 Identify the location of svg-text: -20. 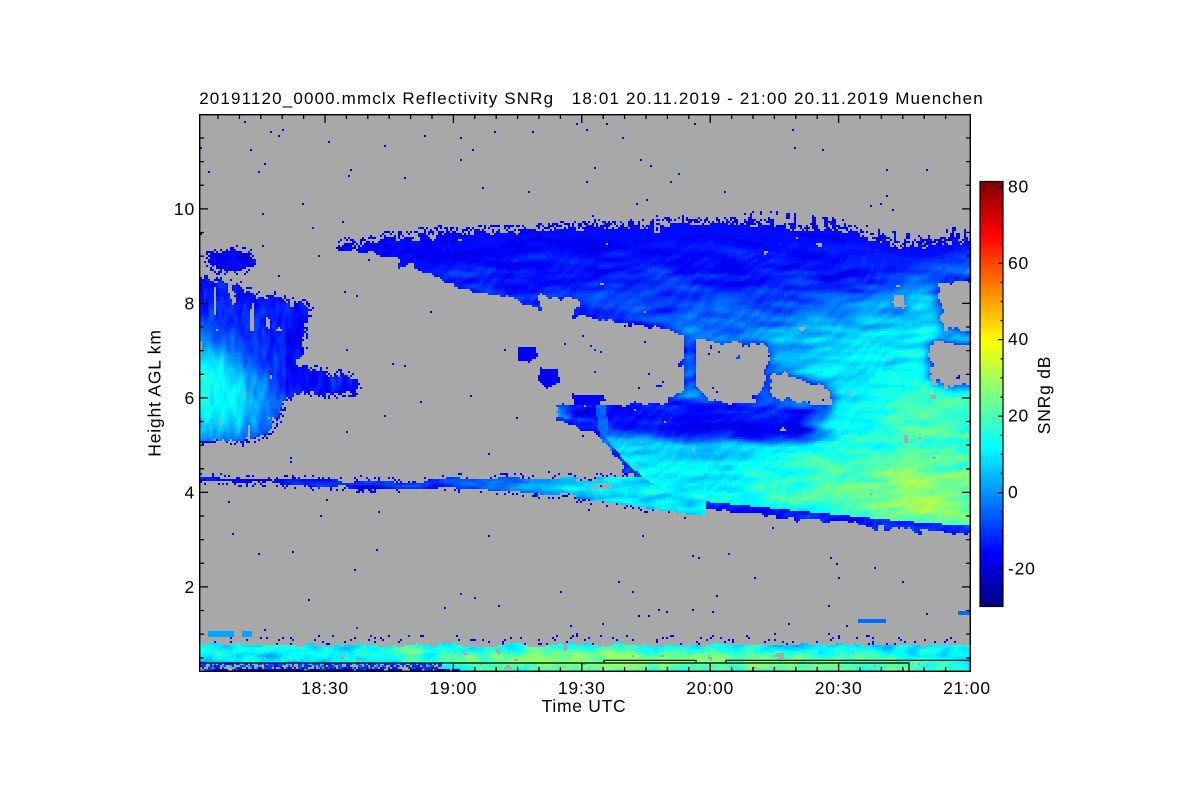
(1022, 569).